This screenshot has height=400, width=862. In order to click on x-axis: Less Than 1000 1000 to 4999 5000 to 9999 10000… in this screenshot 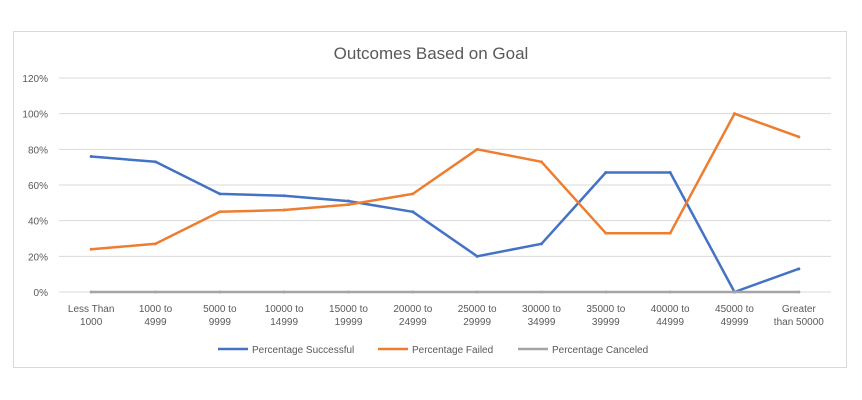, I will do `click(446, 316)`.